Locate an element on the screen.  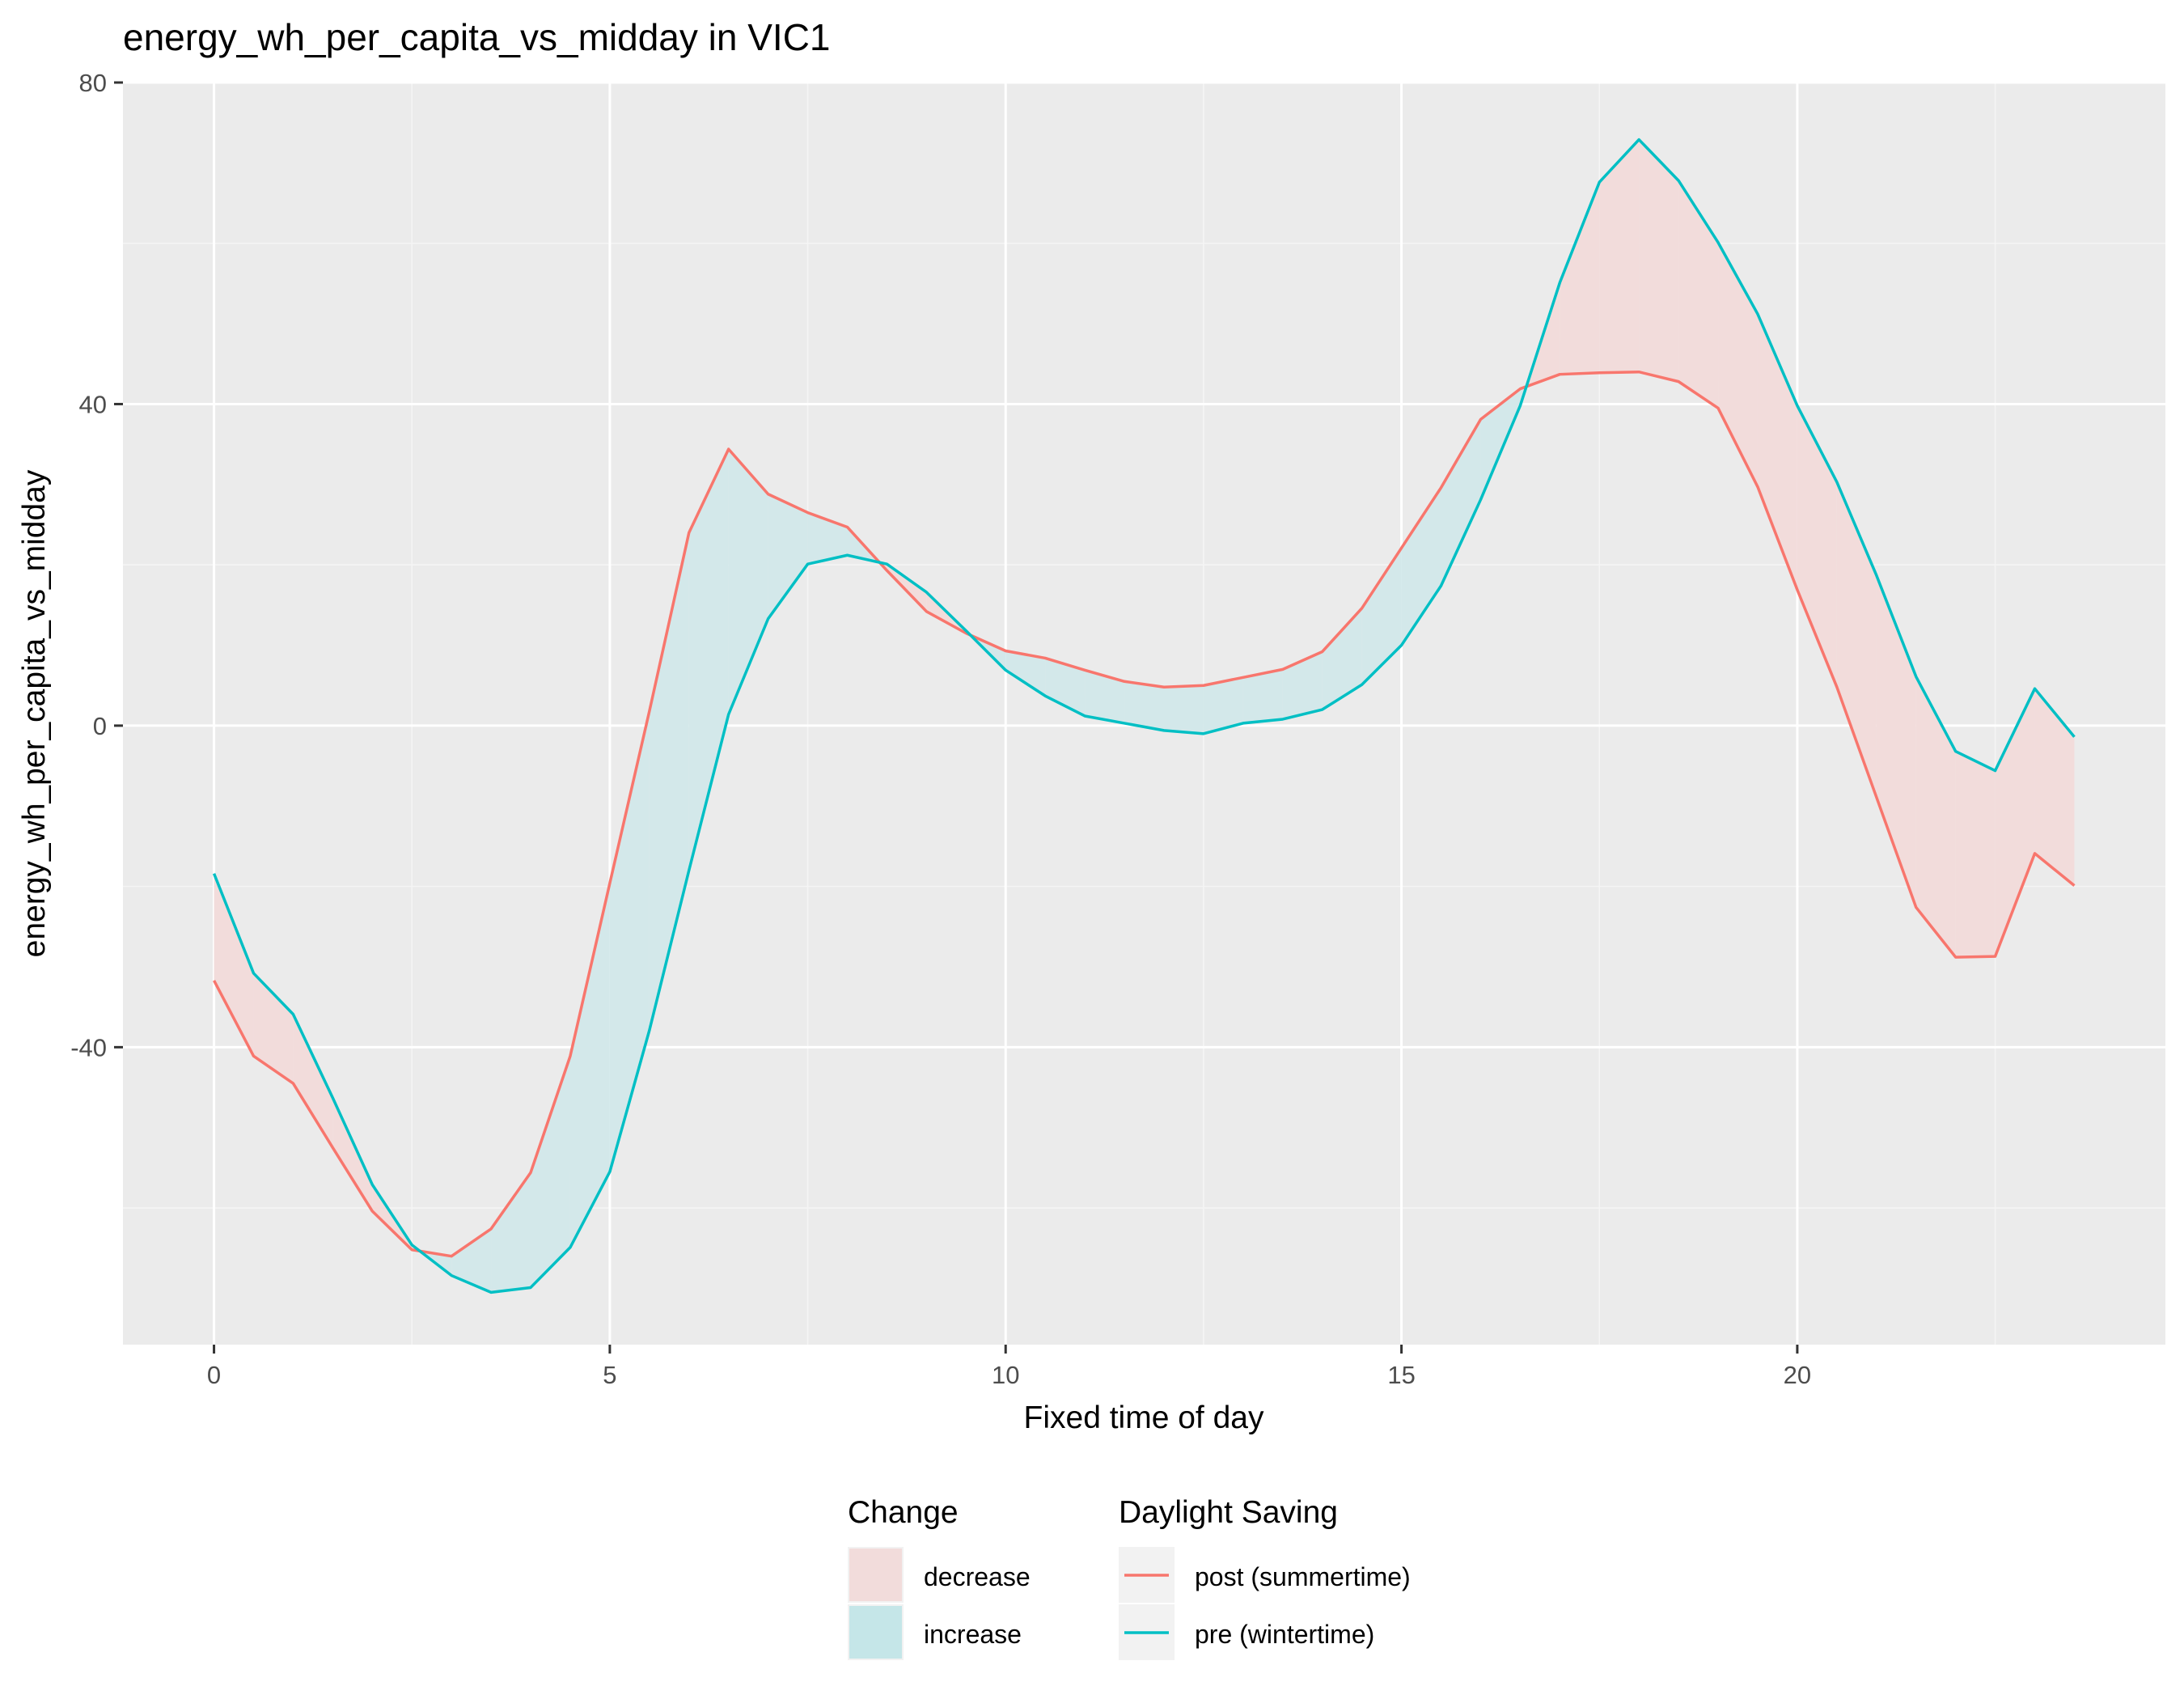
legend-label-increase: increase is located at coordinates (973, 1634).